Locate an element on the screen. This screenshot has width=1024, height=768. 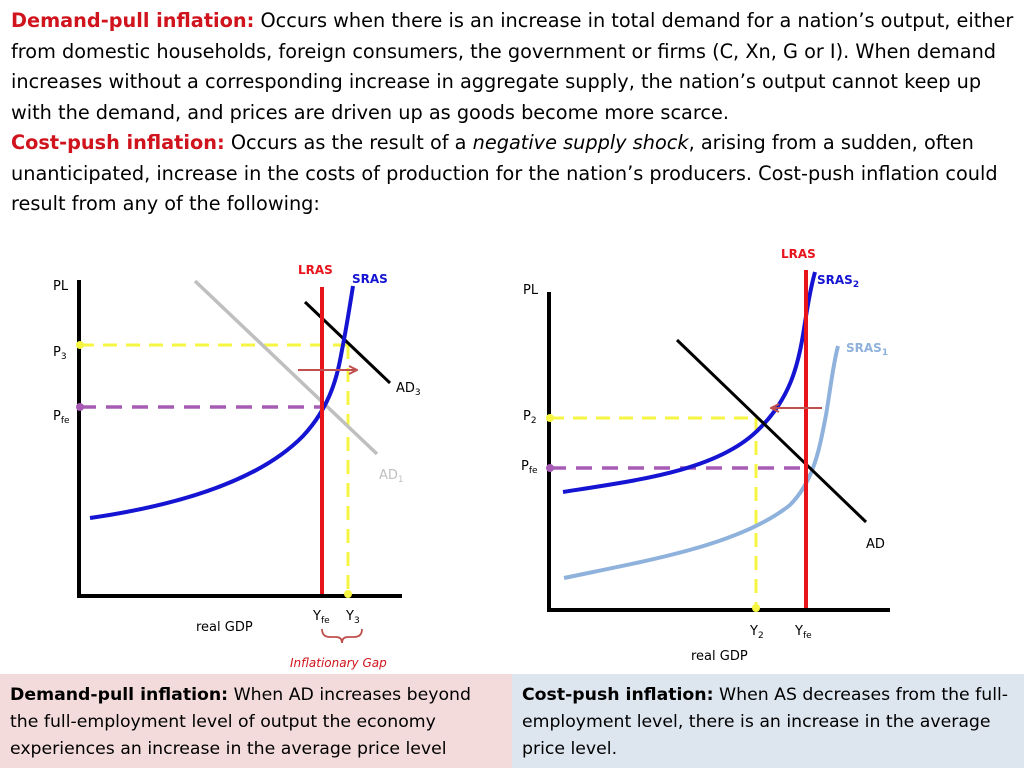
sras2-curve is located at coordinates (689, 382).